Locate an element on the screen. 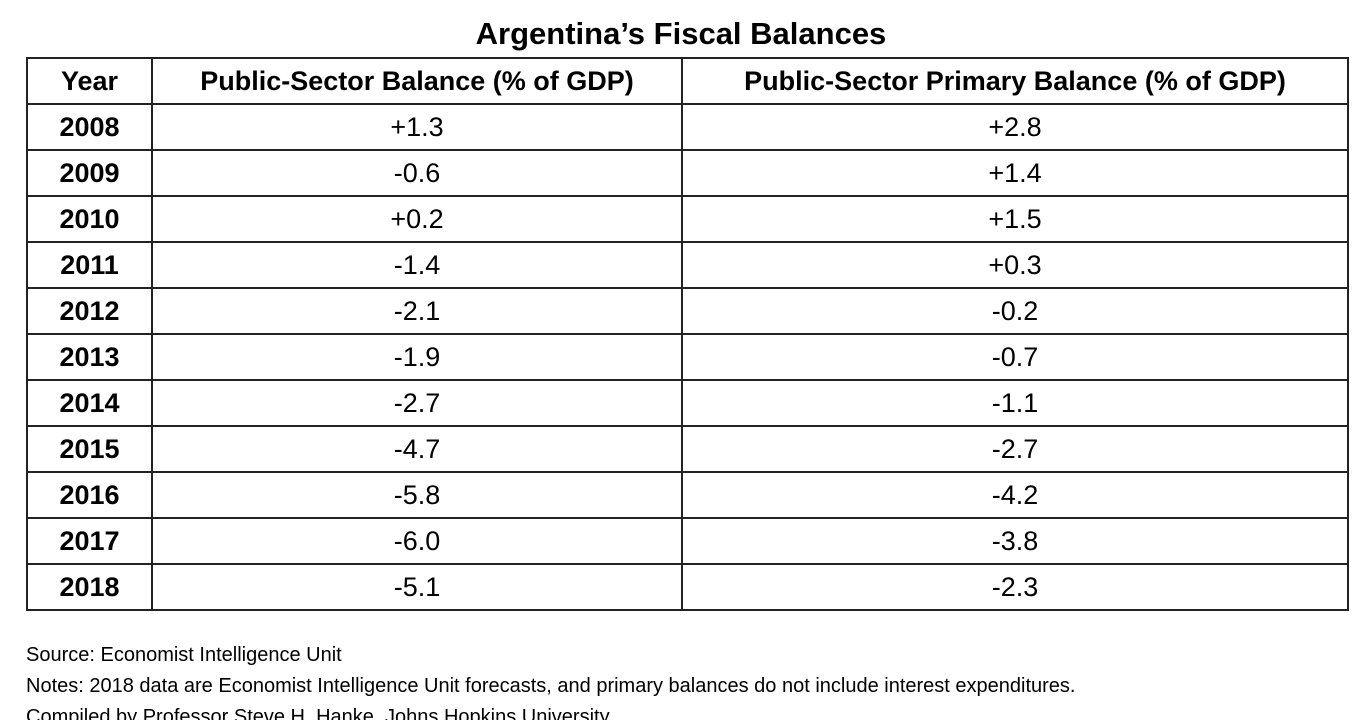 The width and height of the screenshot is (1362, 722). public-sector-balance-cell: -2.7 is located at coordinates (417, 403).